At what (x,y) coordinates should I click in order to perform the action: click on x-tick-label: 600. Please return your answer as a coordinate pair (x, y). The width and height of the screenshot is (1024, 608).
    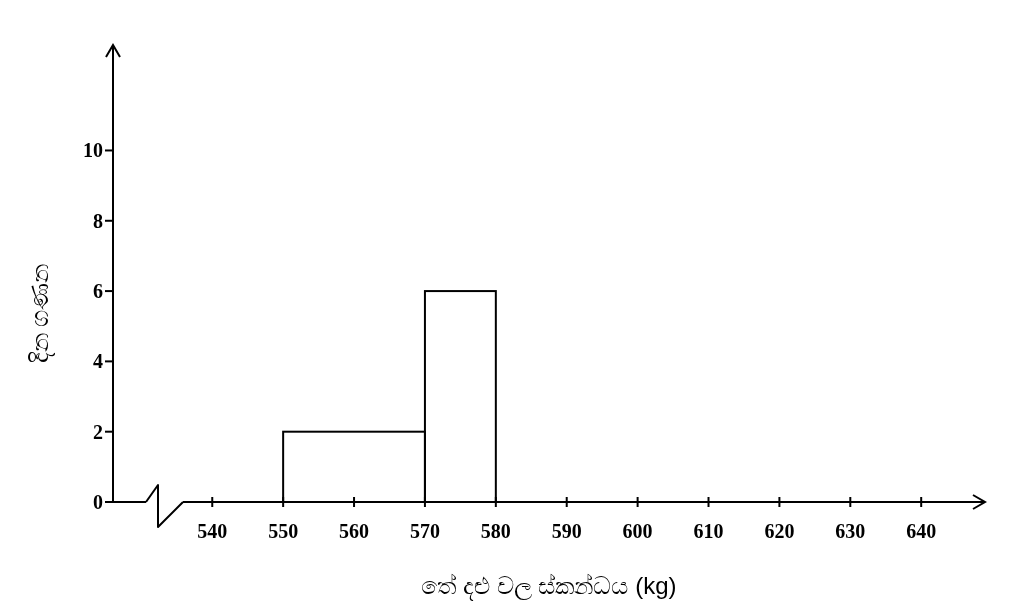
    Looking at the image, I should click on (637, 531).